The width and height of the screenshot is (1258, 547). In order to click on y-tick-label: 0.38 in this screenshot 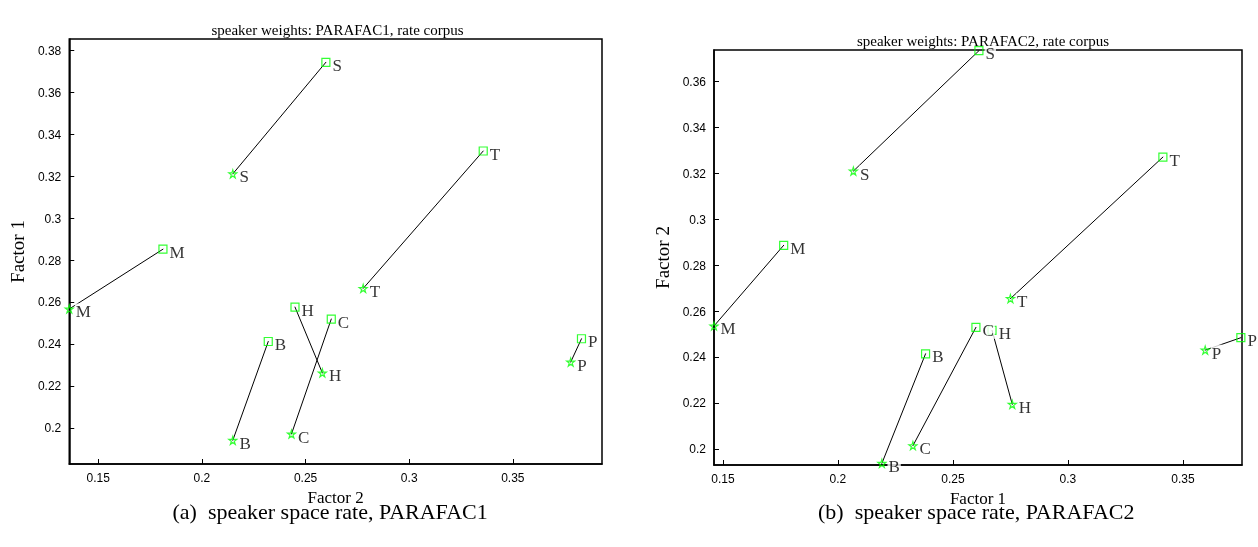, I will do `click(49, 50)`.